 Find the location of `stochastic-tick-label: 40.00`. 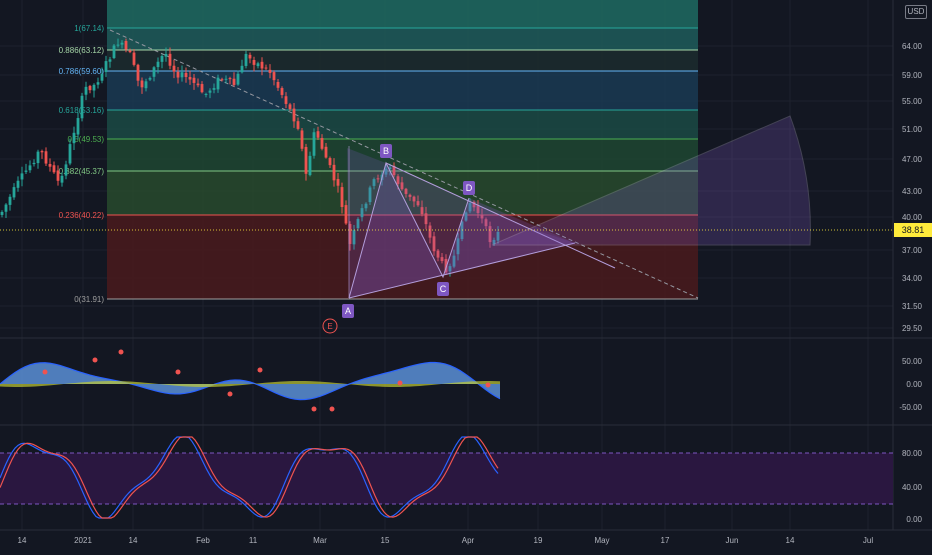

stochastic-tick-label: 40.00 is located at coordinates (912, 487).